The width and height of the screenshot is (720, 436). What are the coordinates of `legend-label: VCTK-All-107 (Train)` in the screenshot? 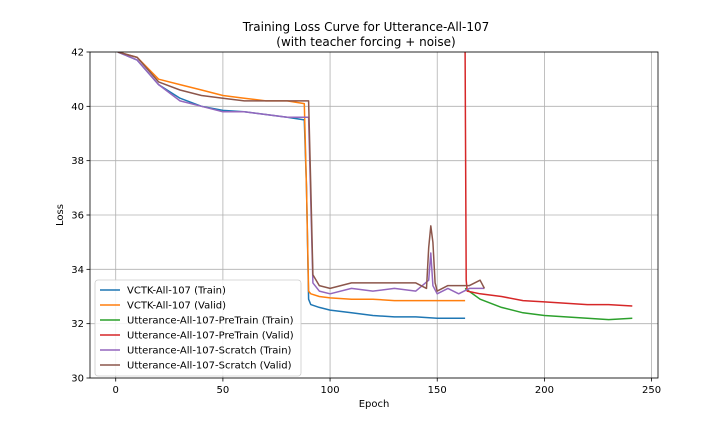 It's located at (176, 291).